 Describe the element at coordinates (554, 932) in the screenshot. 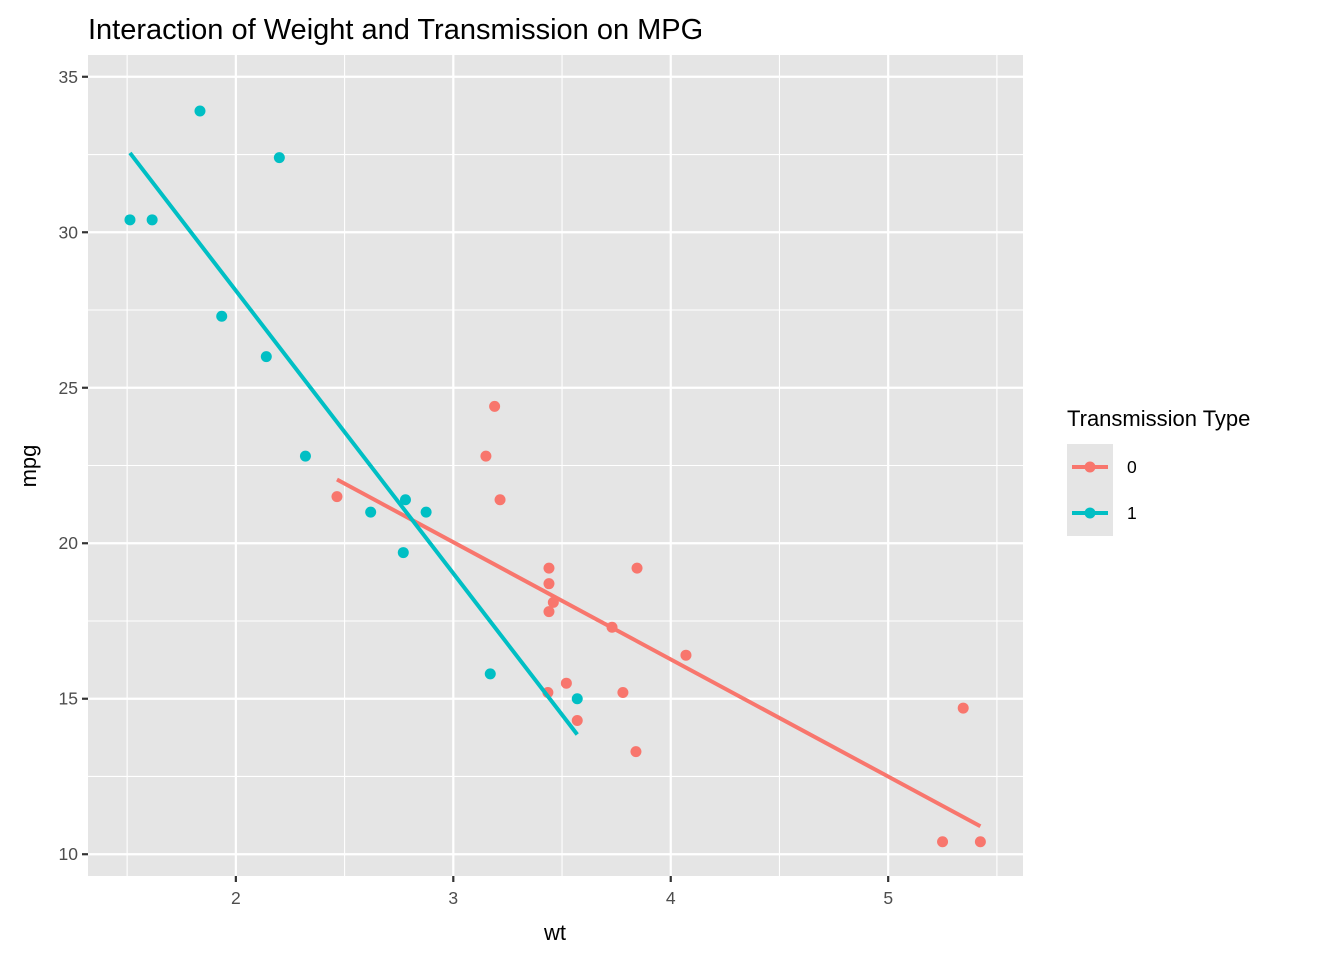

I see `x-axis-label: wt` at that location.